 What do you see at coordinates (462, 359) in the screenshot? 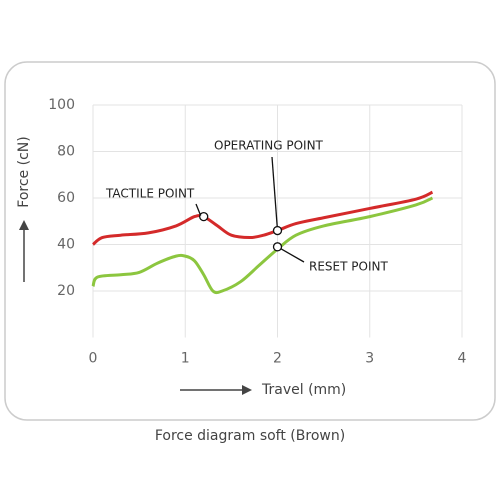
I see `x-tick-label: 4` at bounding box center [462, 359].